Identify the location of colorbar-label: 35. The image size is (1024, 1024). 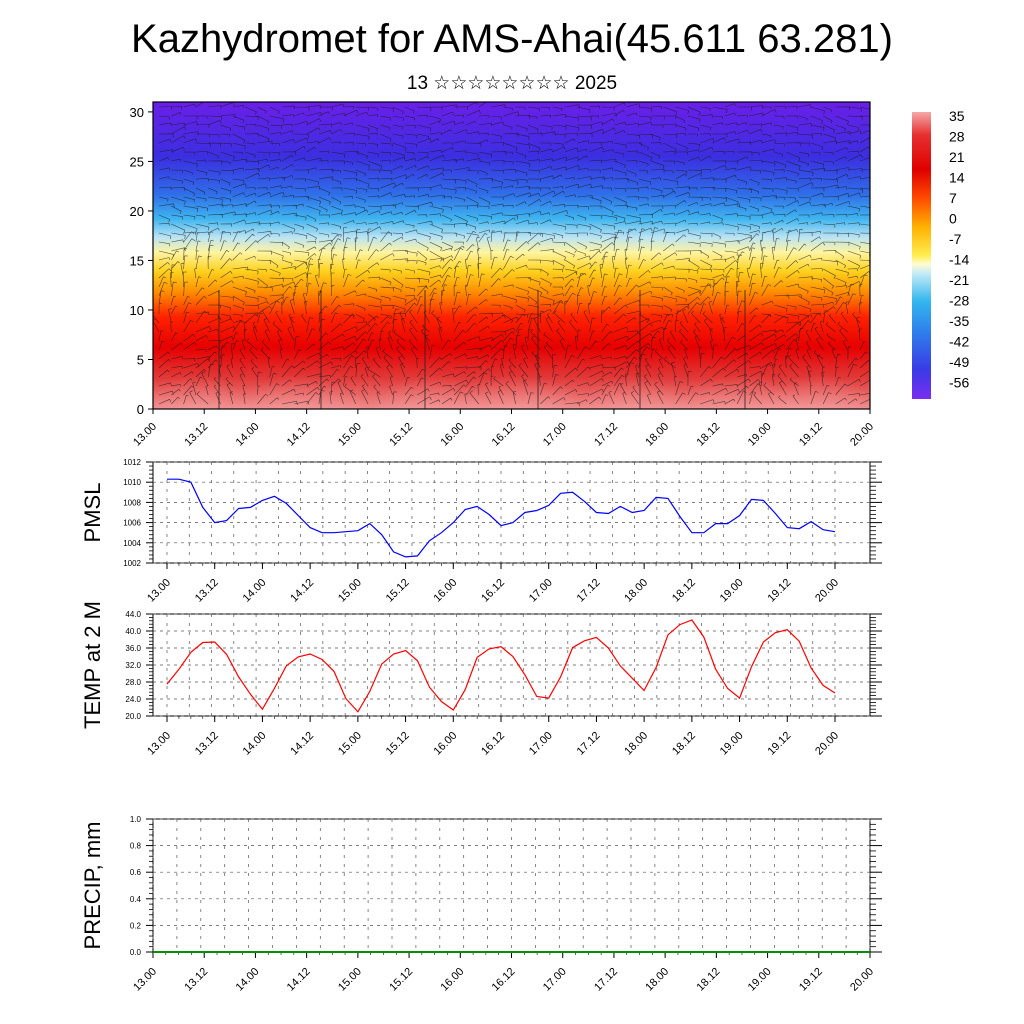
(957, 116).